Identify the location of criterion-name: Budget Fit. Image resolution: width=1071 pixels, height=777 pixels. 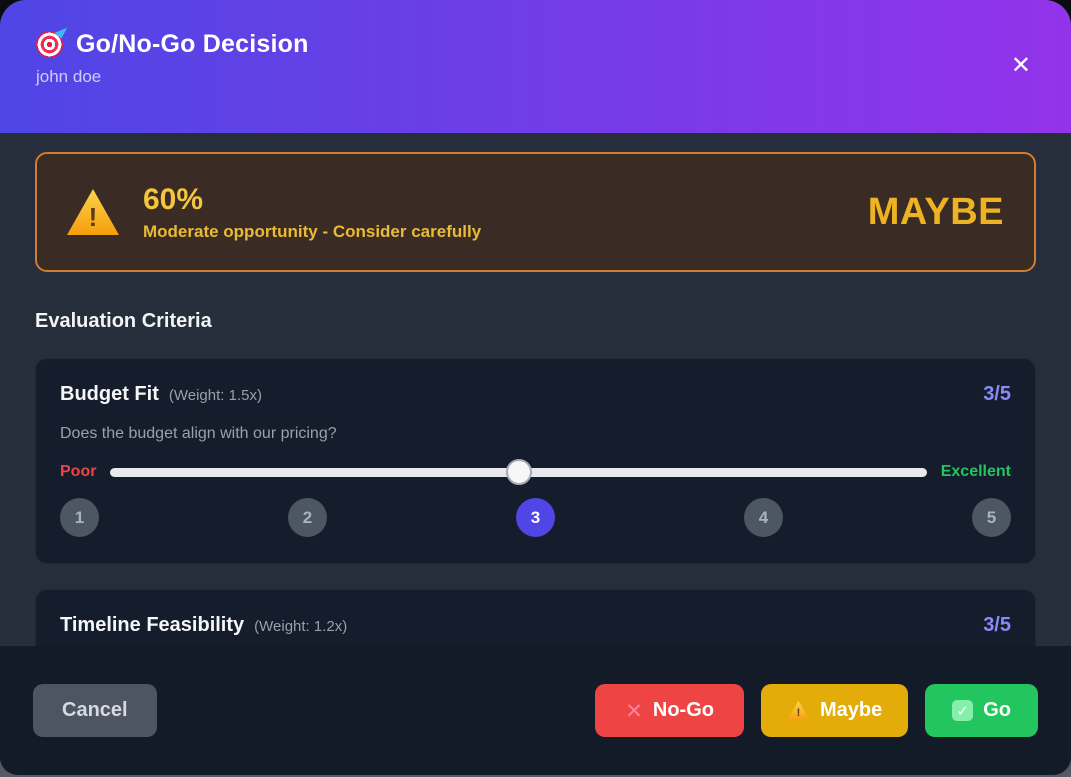
(109, 394).